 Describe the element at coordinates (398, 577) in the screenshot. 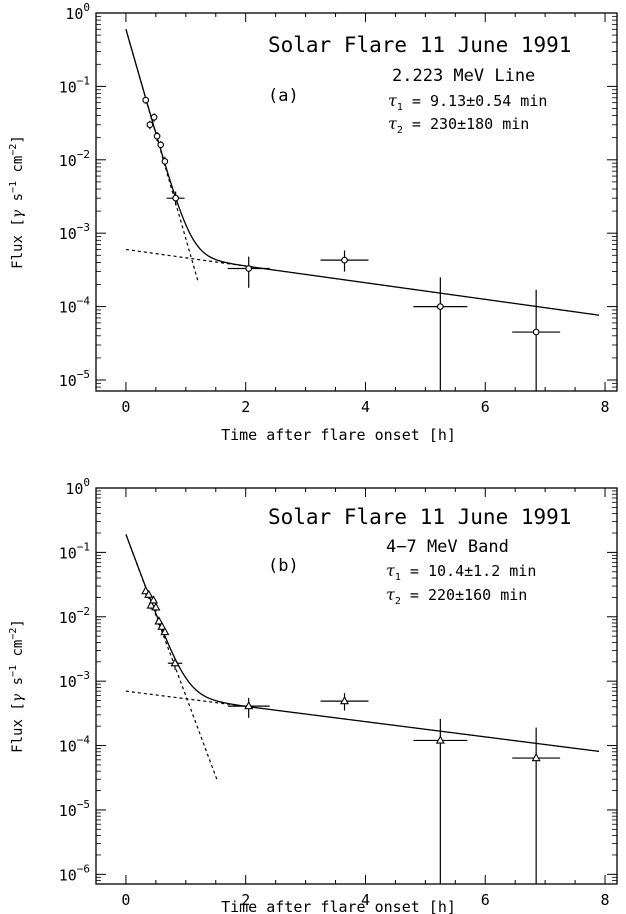

I see `tau-subscript: 1` at that location.